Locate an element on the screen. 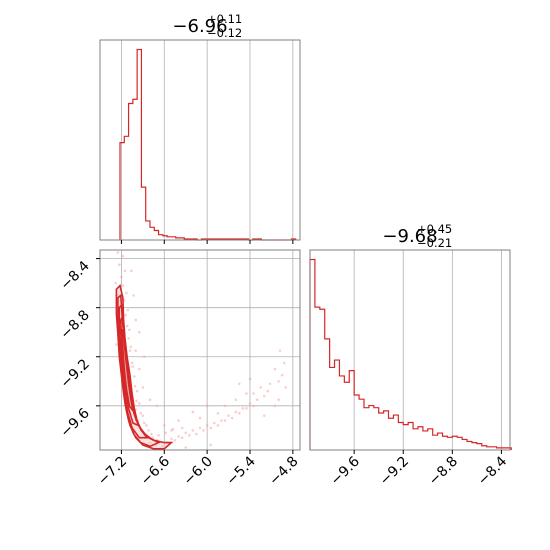 This screenshot has height=550, width=550. x-tick-label: −8.4 is located at coordinates (492, 470).